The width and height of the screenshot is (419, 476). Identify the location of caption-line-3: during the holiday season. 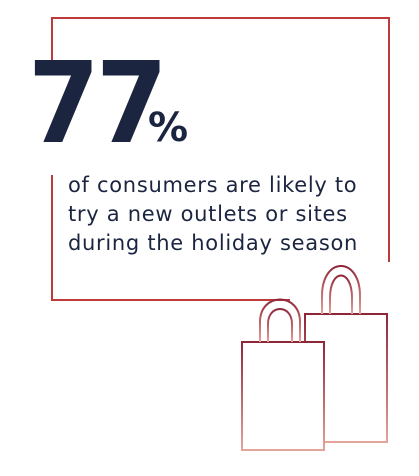
(213, 243).